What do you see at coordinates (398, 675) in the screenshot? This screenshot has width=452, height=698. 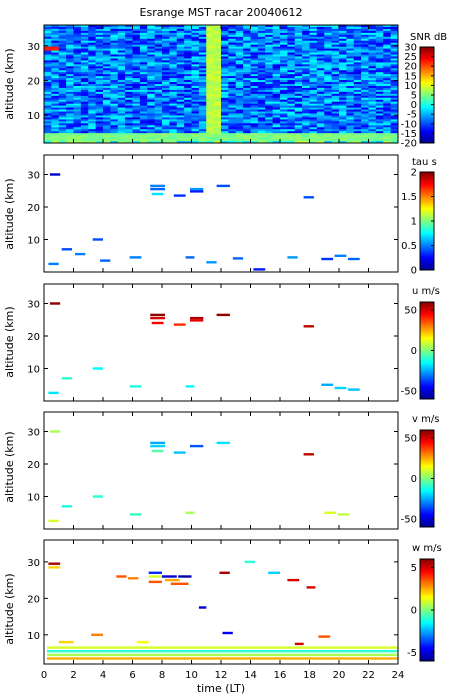 I see `w-xtick-label: 24` at bounding box center [398, 675].